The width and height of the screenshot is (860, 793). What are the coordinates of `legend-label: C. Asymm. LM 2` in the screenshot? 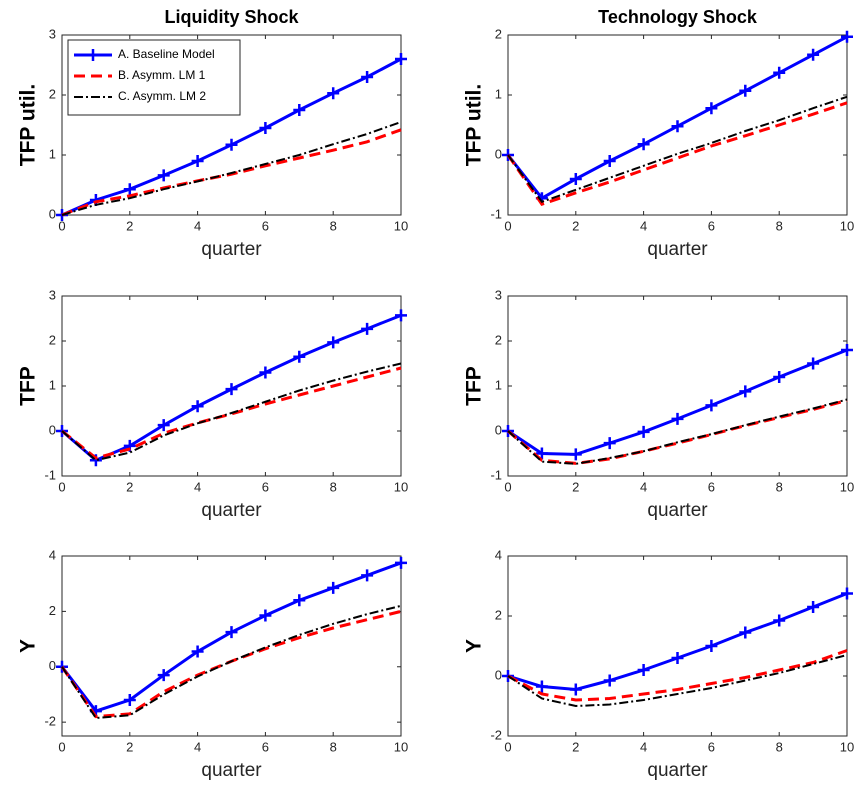 It's located at (162, 96).